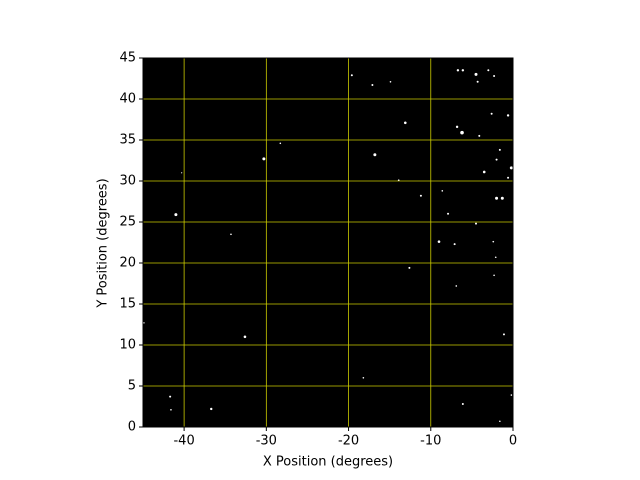 This screenshot has height=480, width=640. Describe the element at coordinates (266, 441) in the screenshot. I see `x-tick-label: -30` at that location.